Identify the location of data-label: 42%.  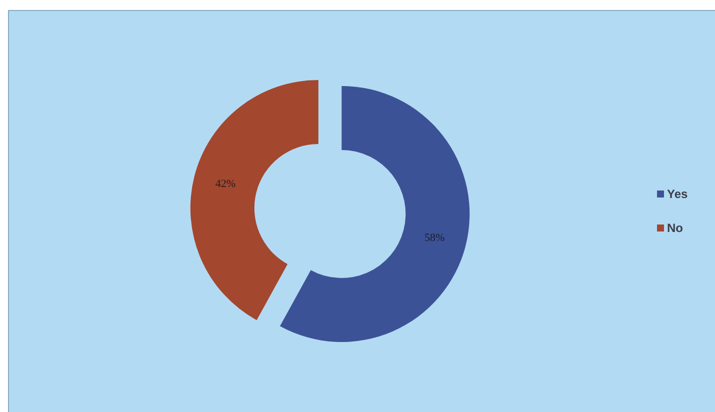
(225, 184).